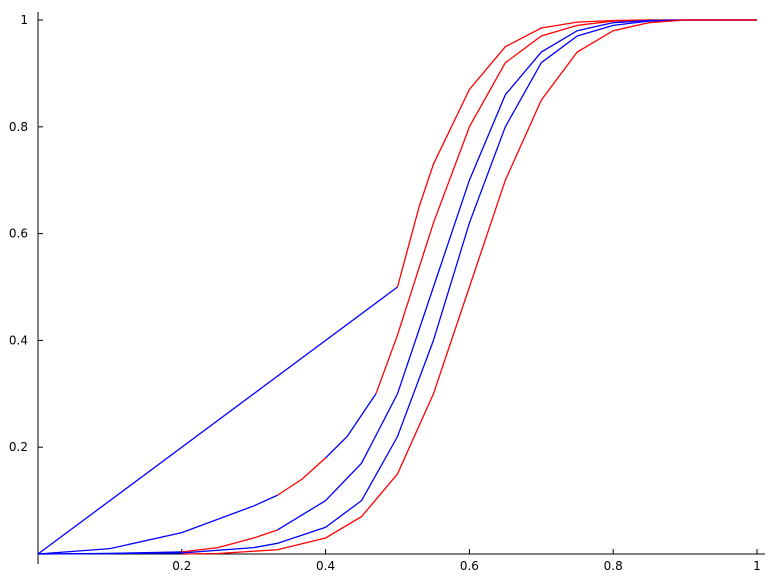 Image resolution: width=781 pixels, height=584 pixels. What do you see at coordinates (469, 566) in the screenshot?
I see `x-tick-label: 0.6` at bounding box center [469, 566].